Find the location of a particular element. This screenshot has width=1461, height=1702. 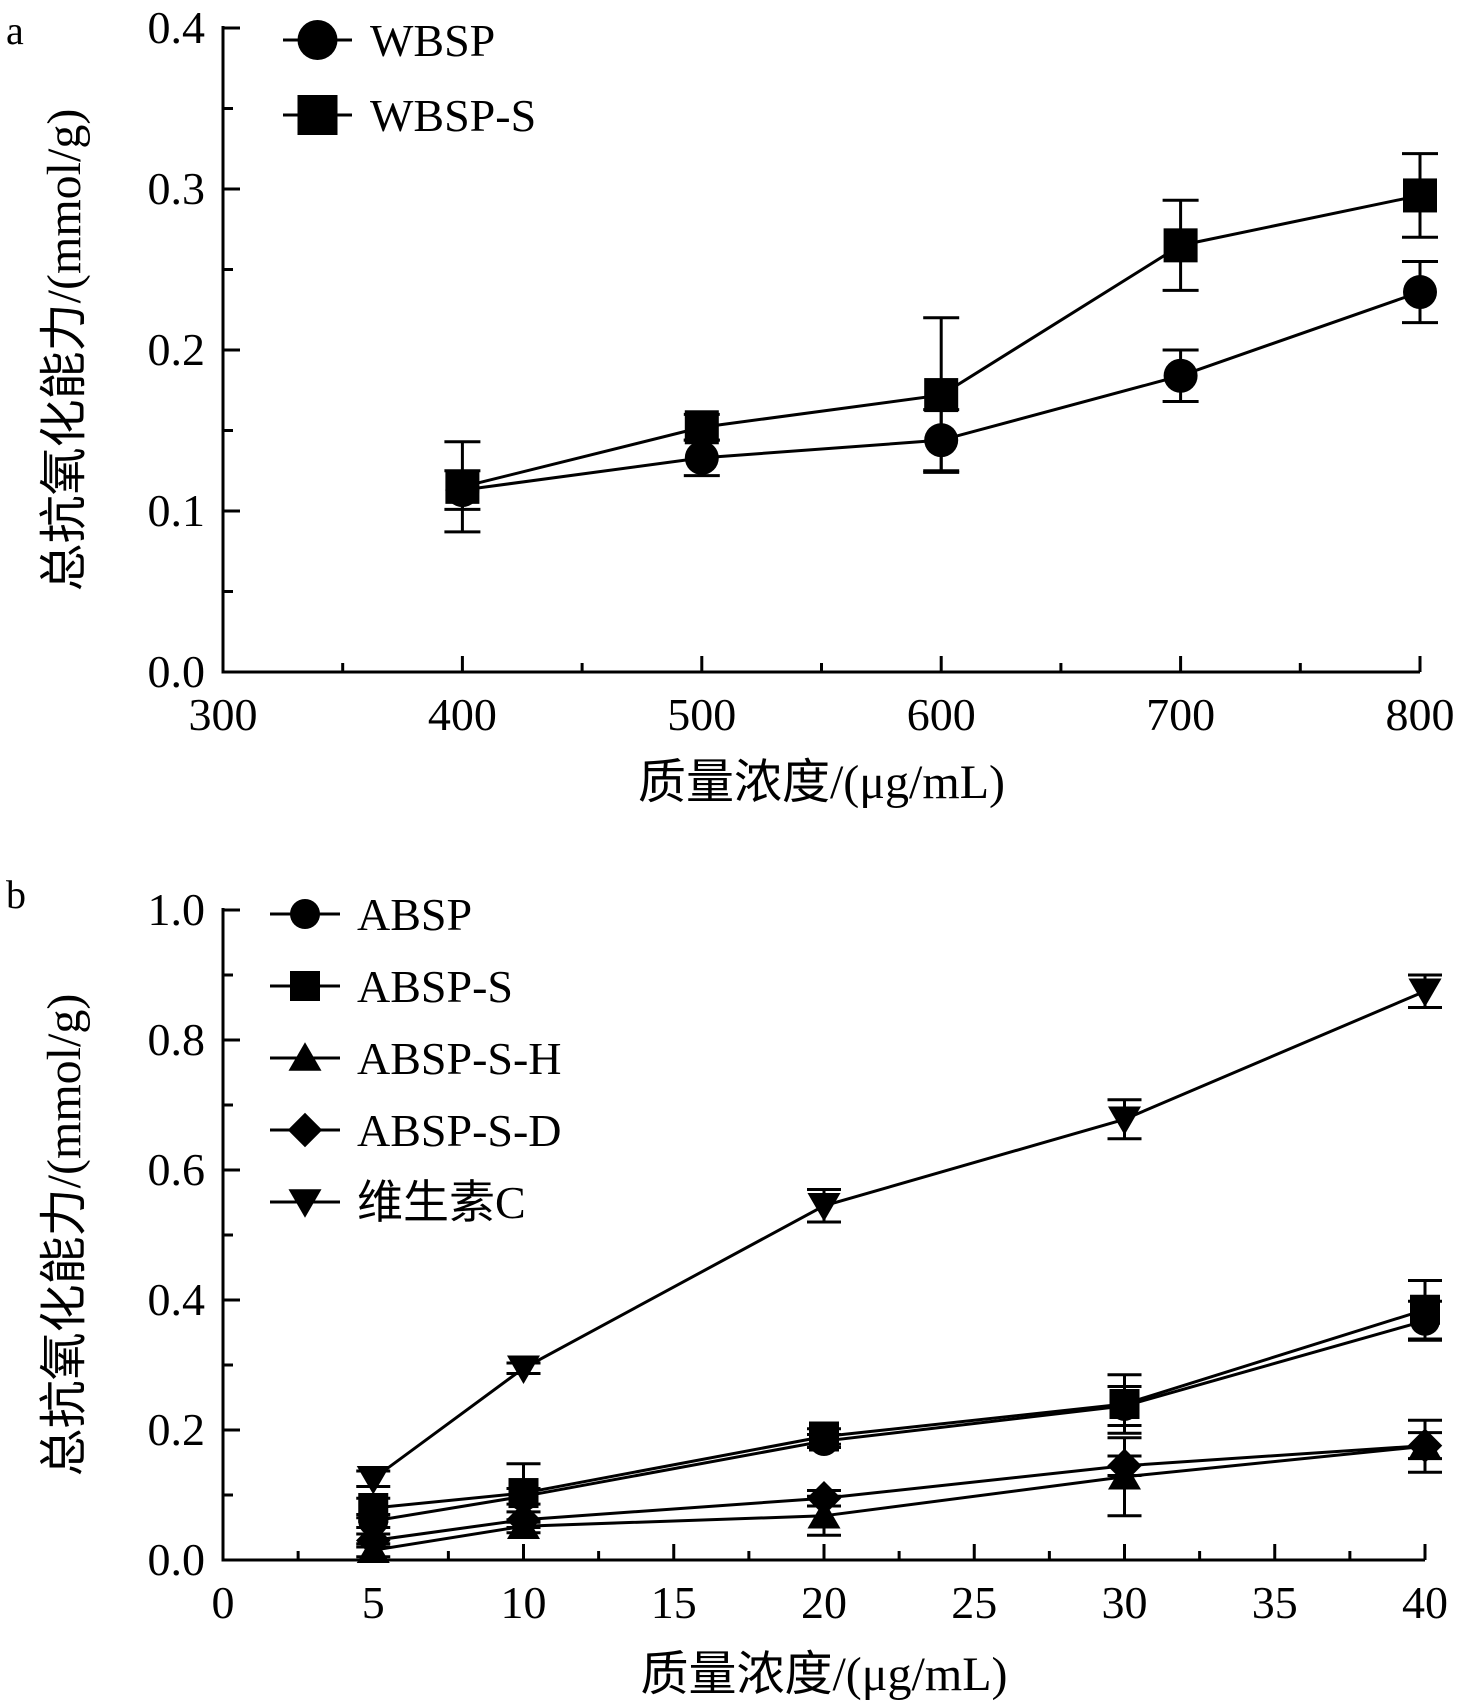

panel-b-x-tick-label: 10 is located at coordinates (524, 1602).